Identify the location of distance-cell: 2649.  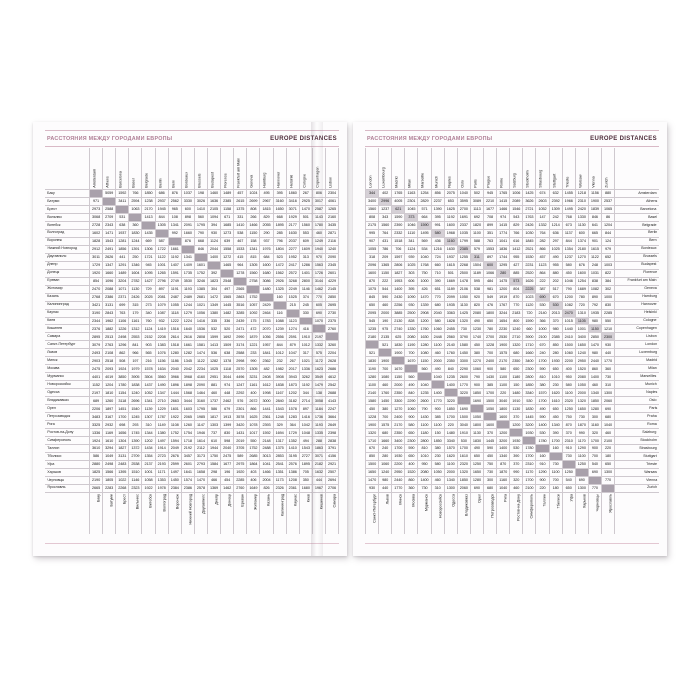
(332, 425).